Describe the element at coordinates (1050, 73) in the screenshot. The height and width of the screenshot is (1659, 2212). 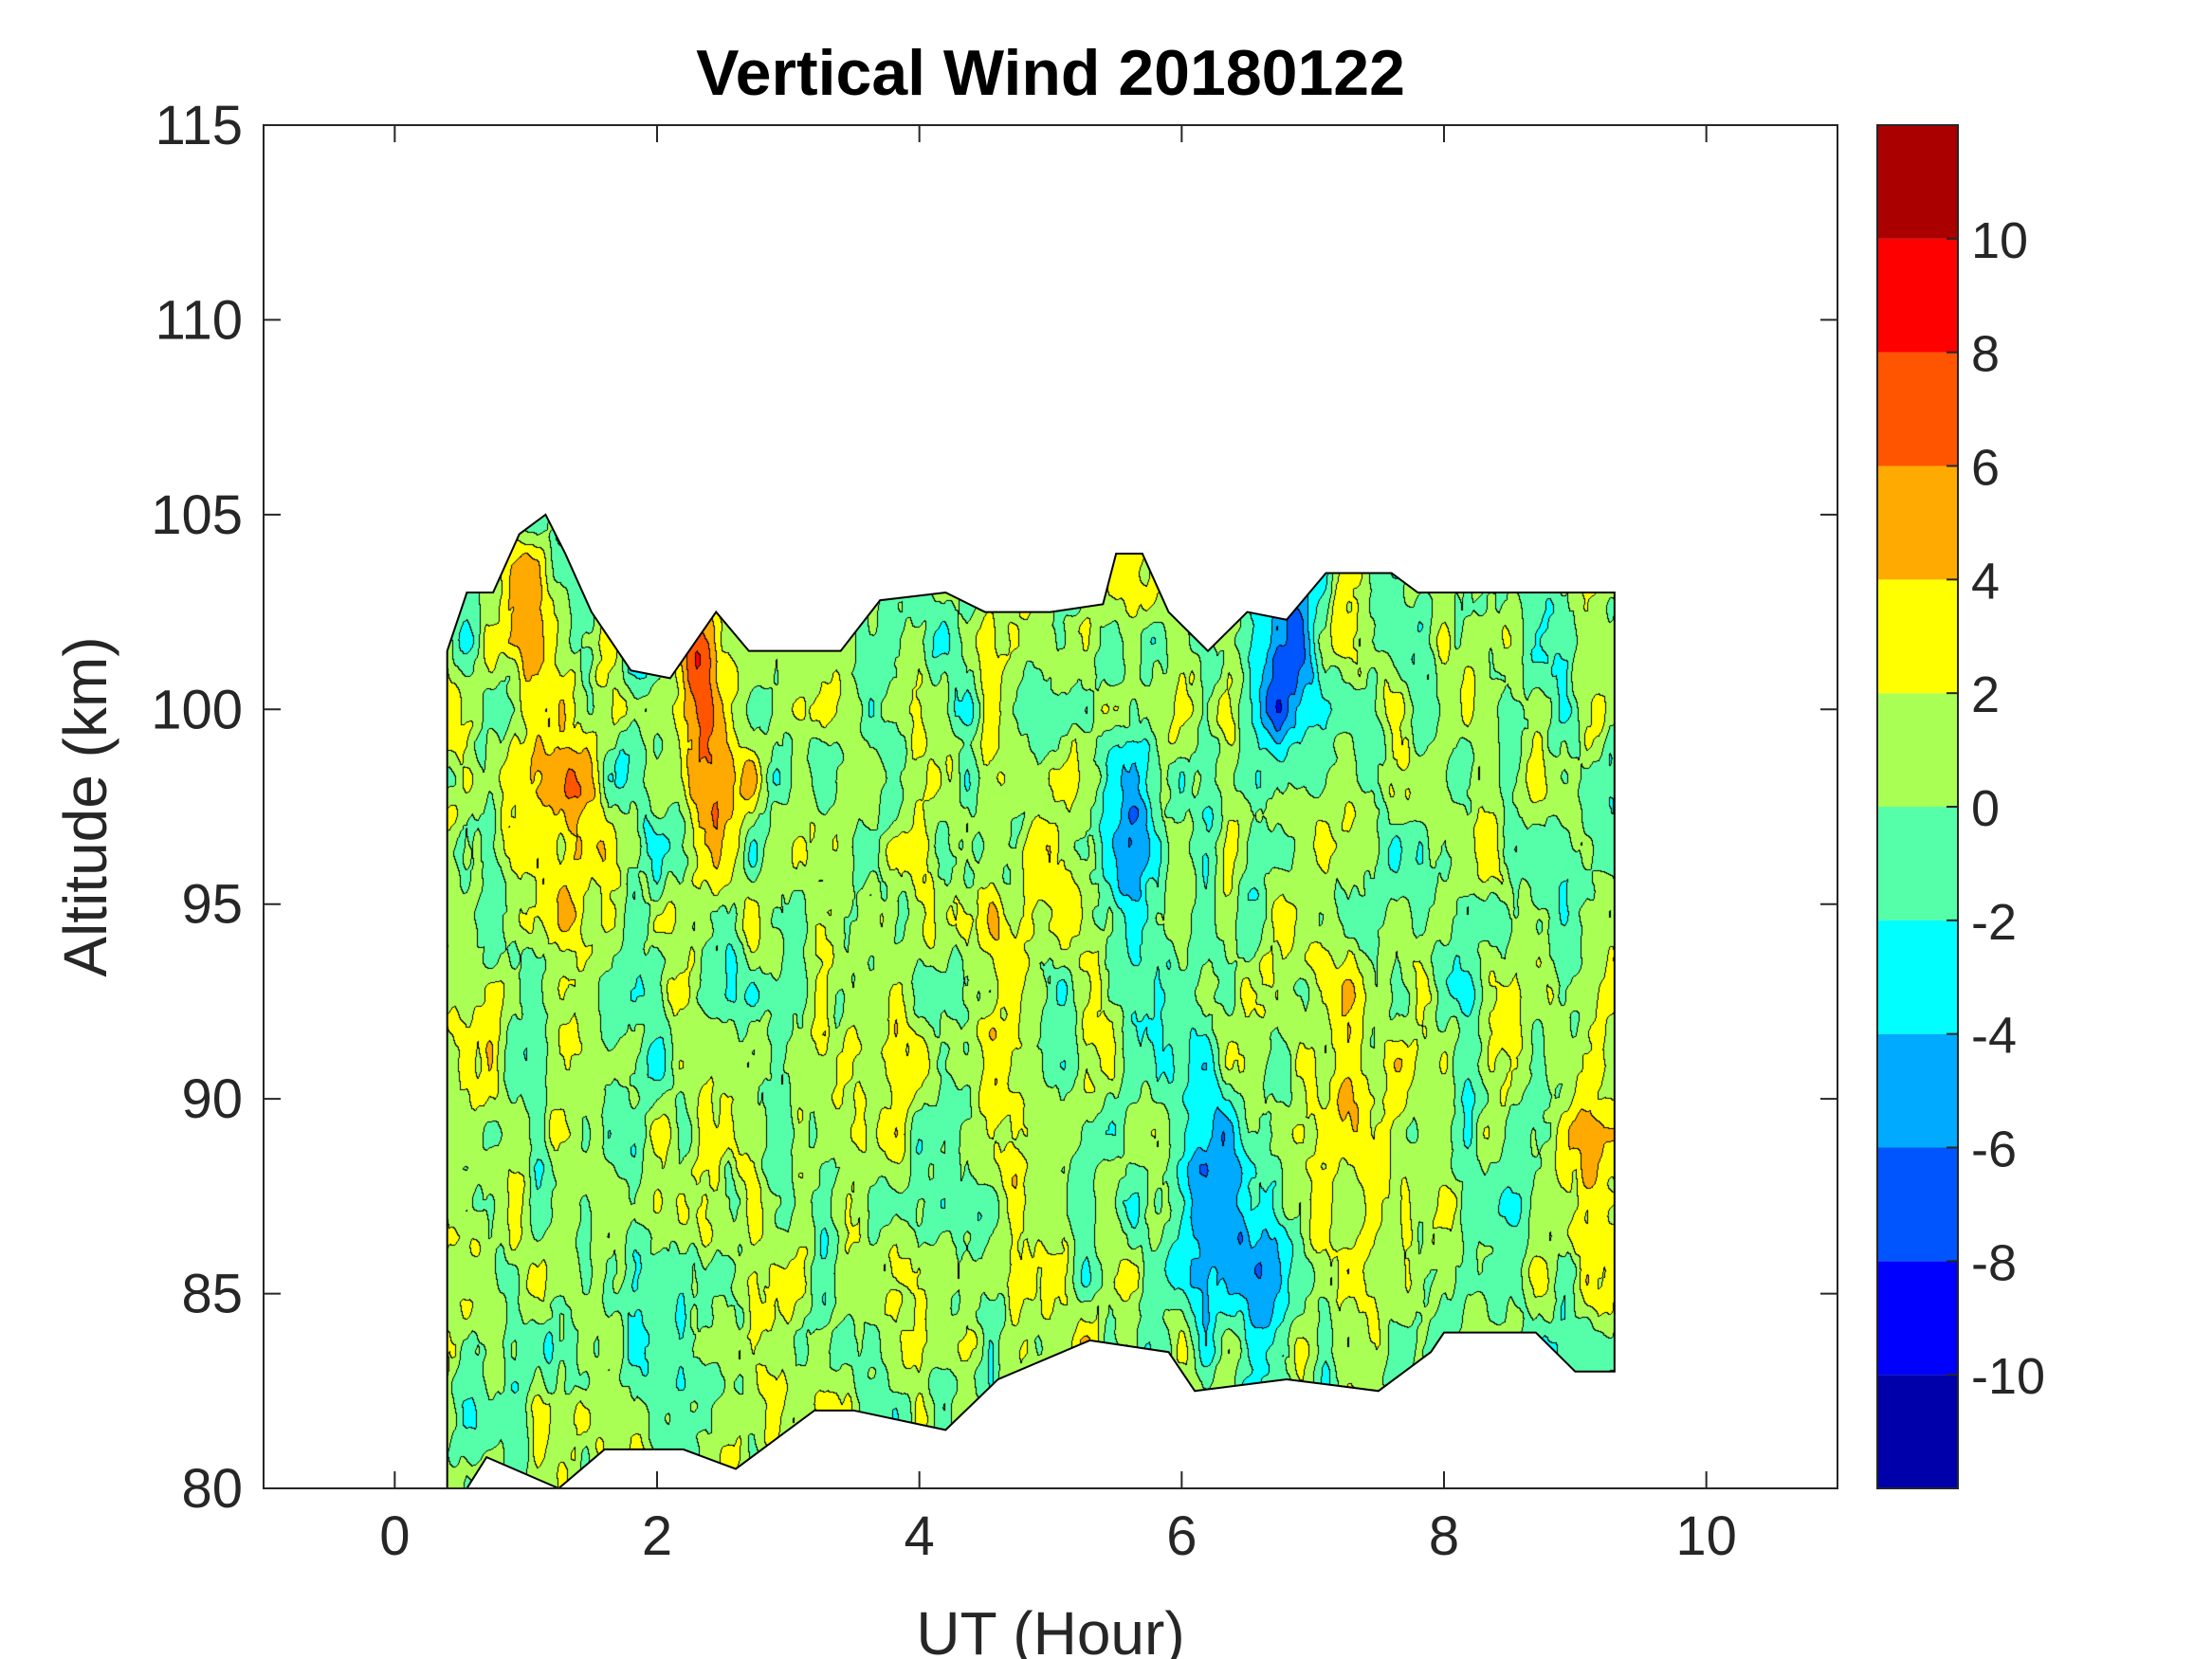
I see `chart-title: Vertical Wind 20180122` at that location.